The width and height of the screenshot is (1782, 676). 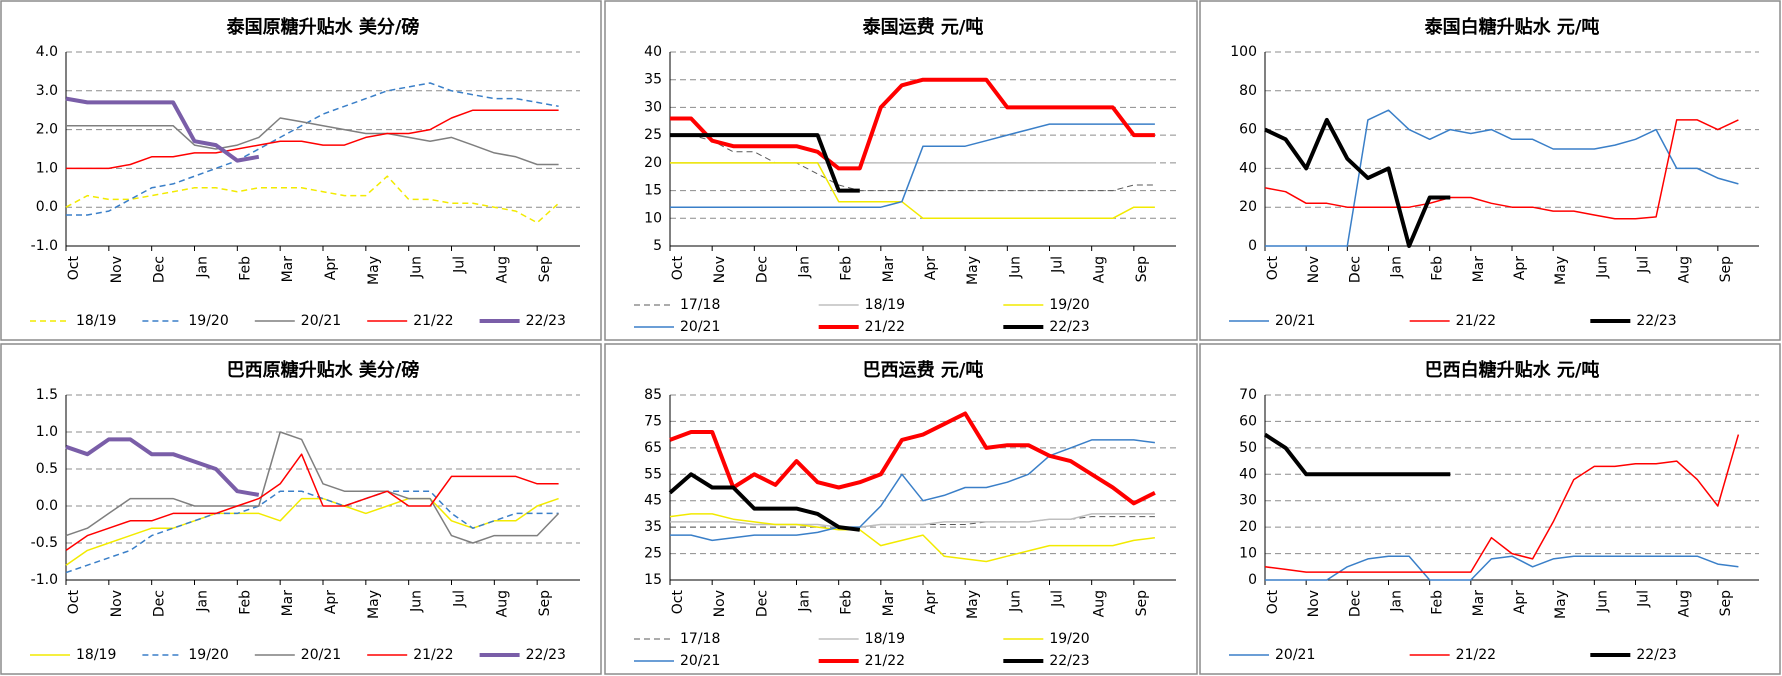 I want to click on y-tick-label: 3.0, so click(x=47, y=91).